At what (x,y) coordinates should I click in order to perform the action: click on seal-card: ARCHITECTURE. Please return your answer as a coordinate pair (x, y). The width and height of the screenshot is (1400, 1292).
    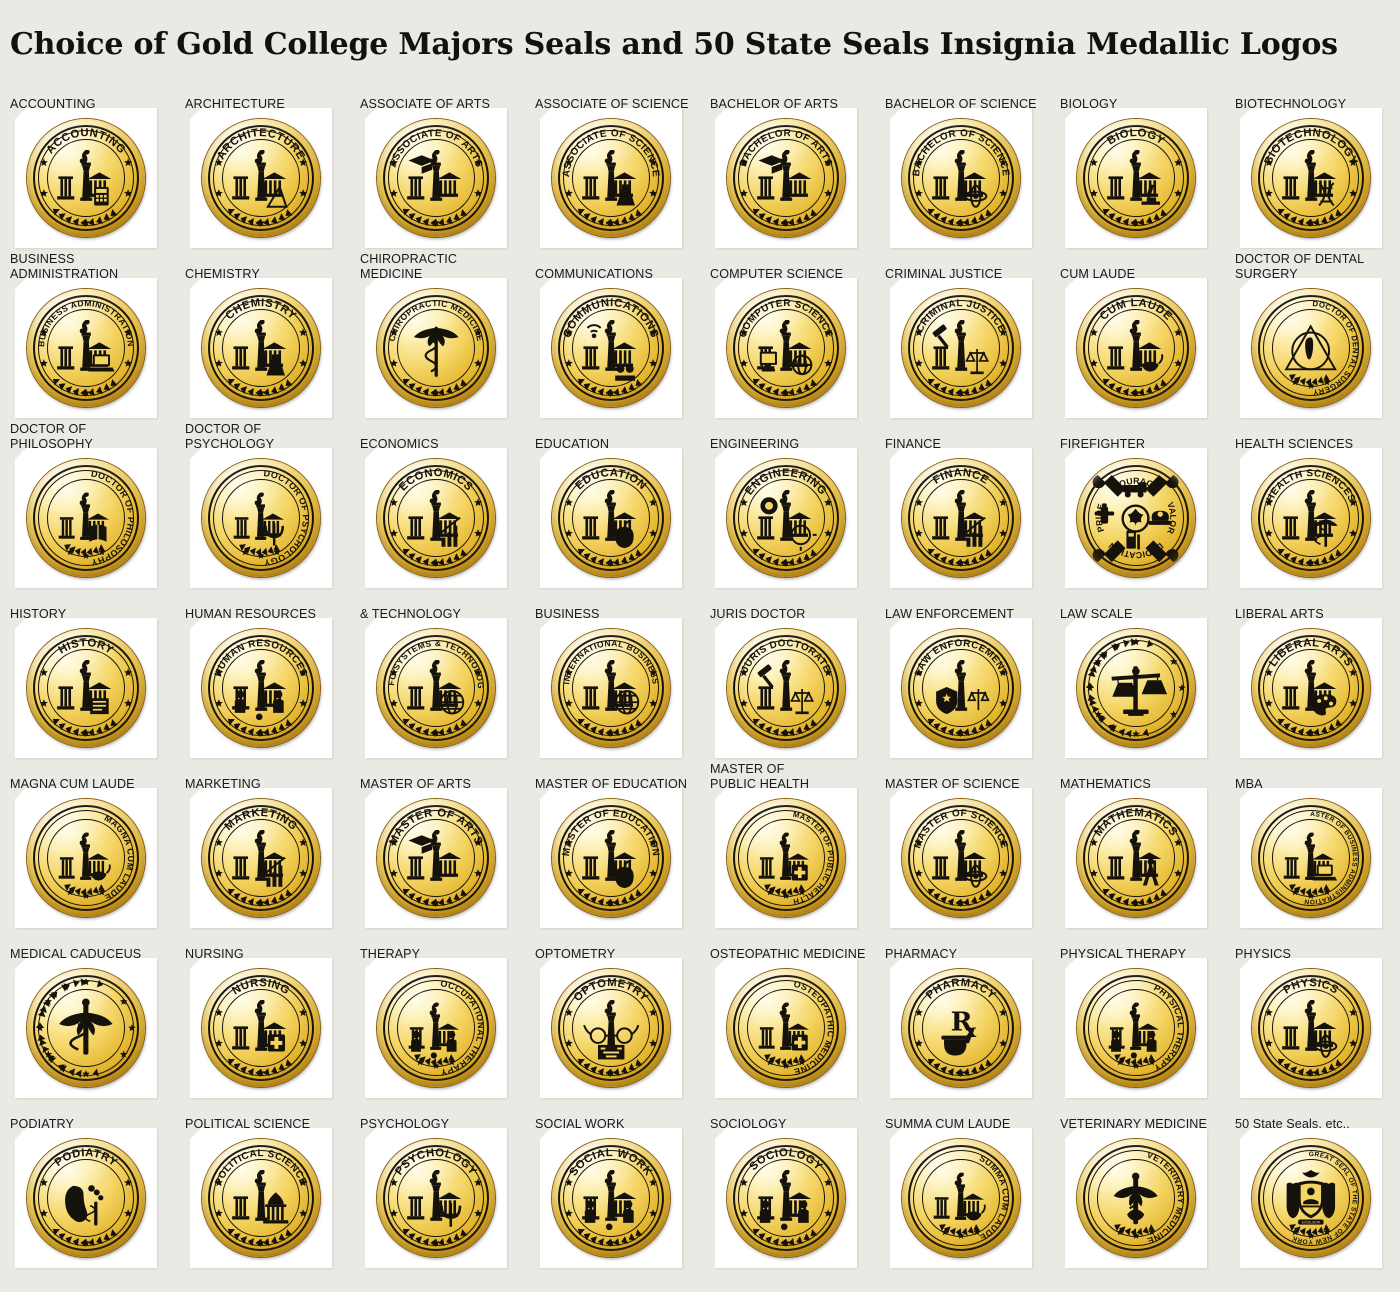
    Looking at the image, I should click on (261, 178).